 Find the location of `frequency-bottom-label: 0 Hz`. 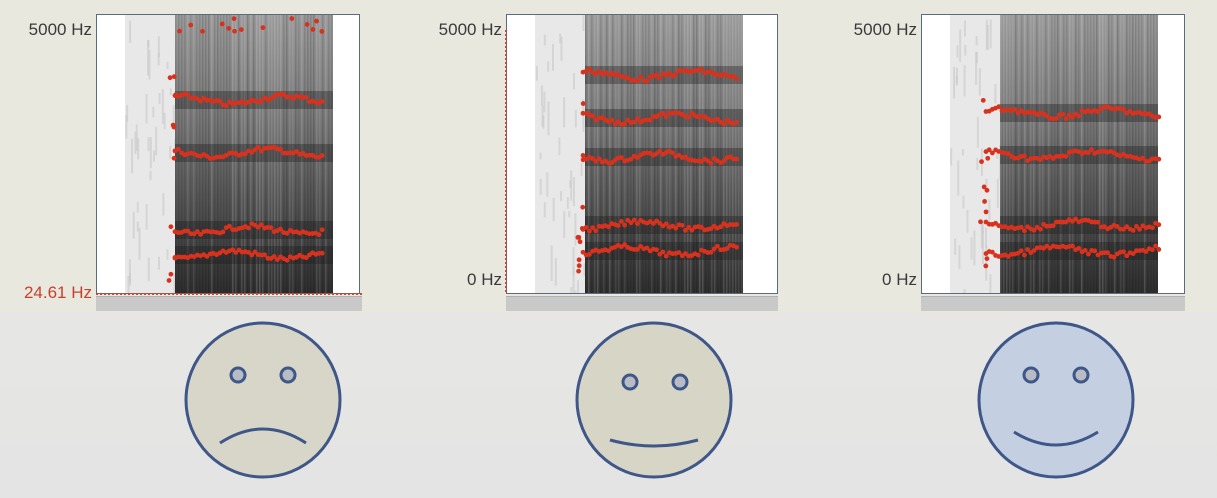

frequency-bottom-label: 0 Hz is located at coordinates (484, 279).